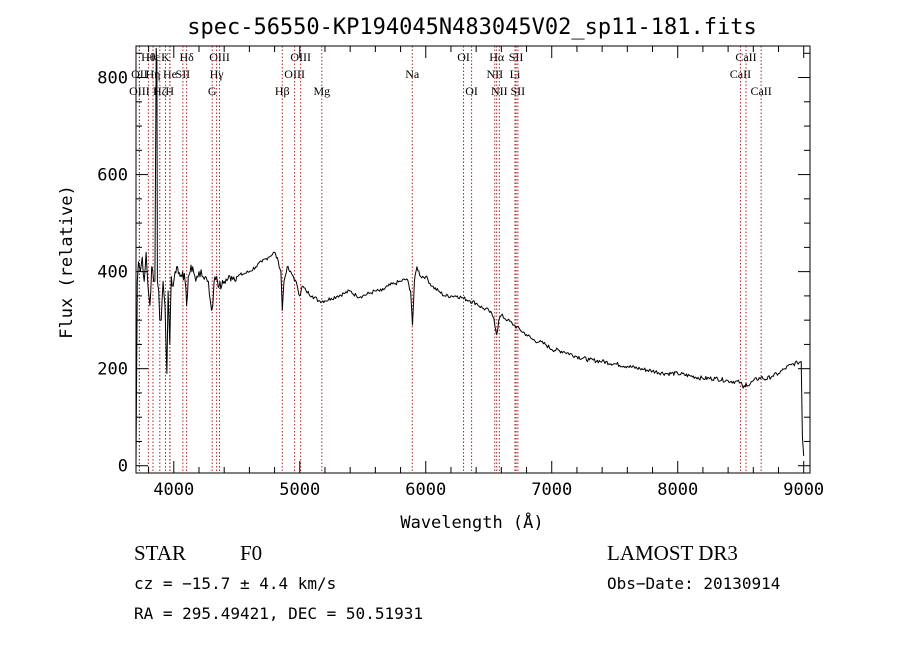  Describe the element at coordinates (321, 91) in the screenshot. I see `marker-label-17: Mg` at that location.